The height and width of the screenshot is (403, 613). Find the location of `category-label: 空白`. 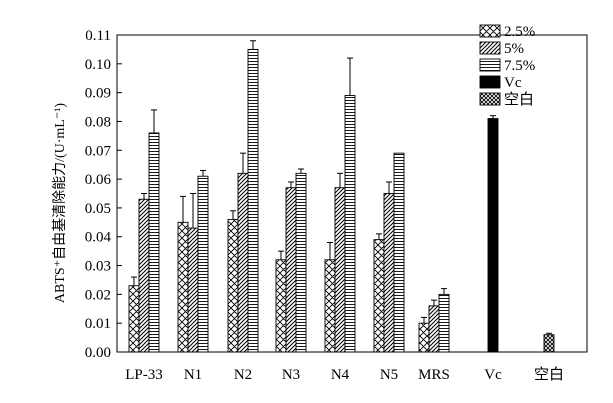

category-label: 空白 is located at coordinates (549, 374).